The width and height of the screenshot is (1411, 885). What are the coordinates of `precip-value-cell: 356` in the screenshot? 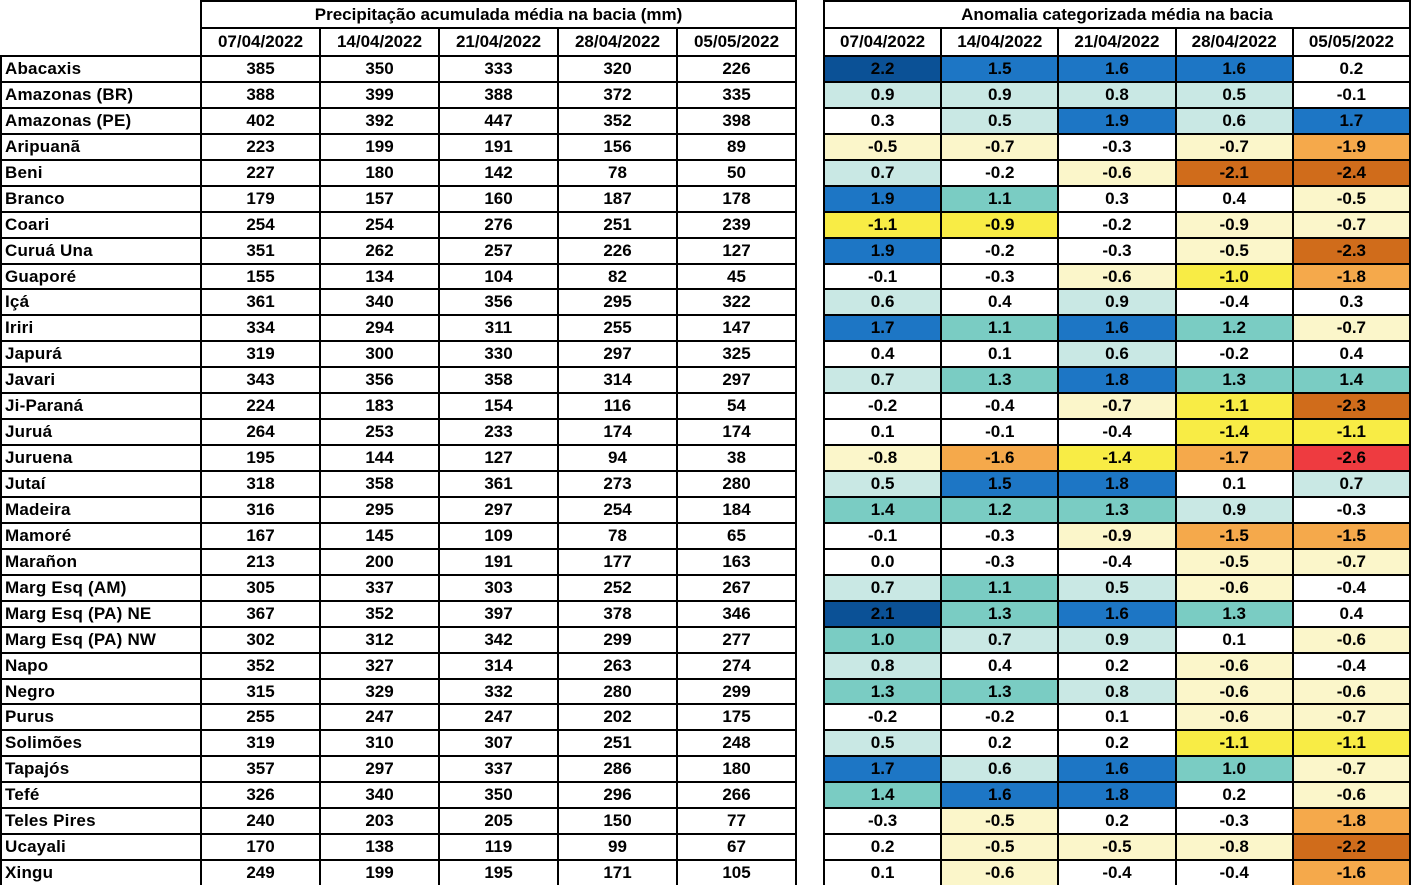 It's located at (498, 302).